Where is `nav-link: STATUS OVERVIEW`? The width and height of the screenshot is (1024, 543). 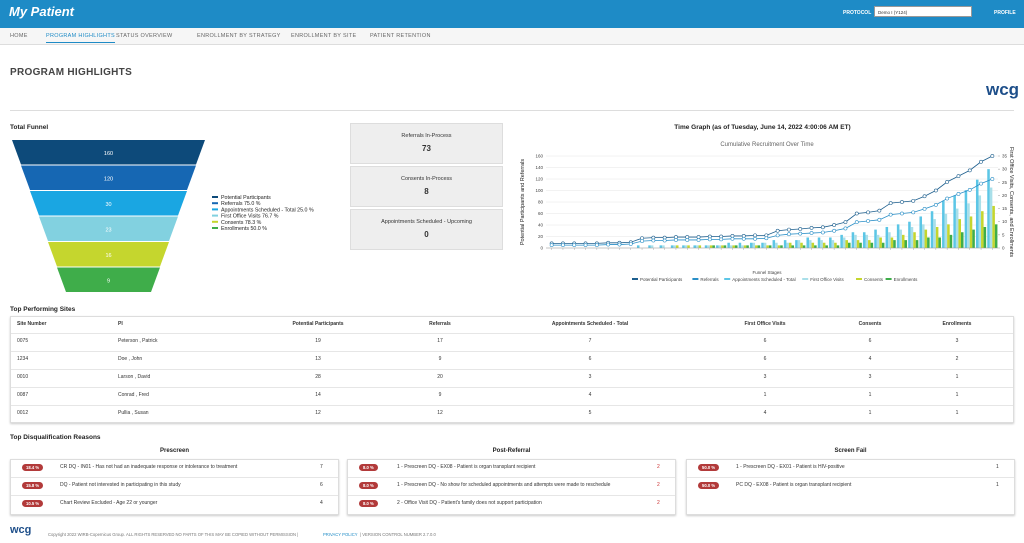
nav-link: STATUS OVERVIEW is located at coordinates (144, 36).